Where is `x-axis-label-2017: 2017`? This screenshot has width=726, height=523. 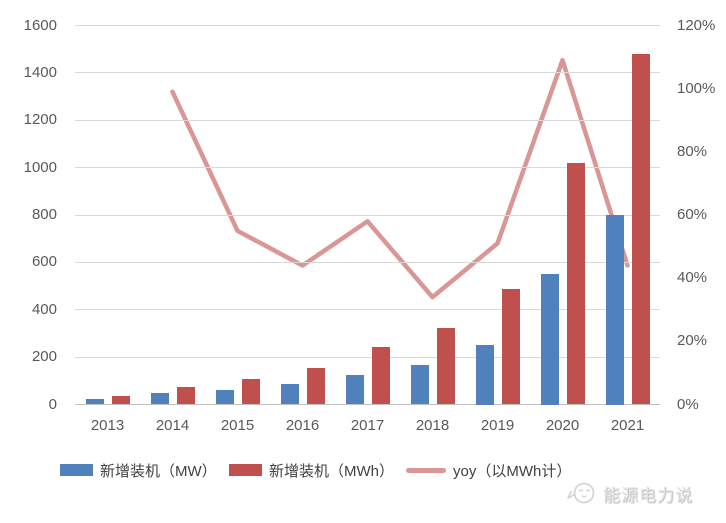
x-axis-label-2017: 2017 is located at coordinates (367, 425).